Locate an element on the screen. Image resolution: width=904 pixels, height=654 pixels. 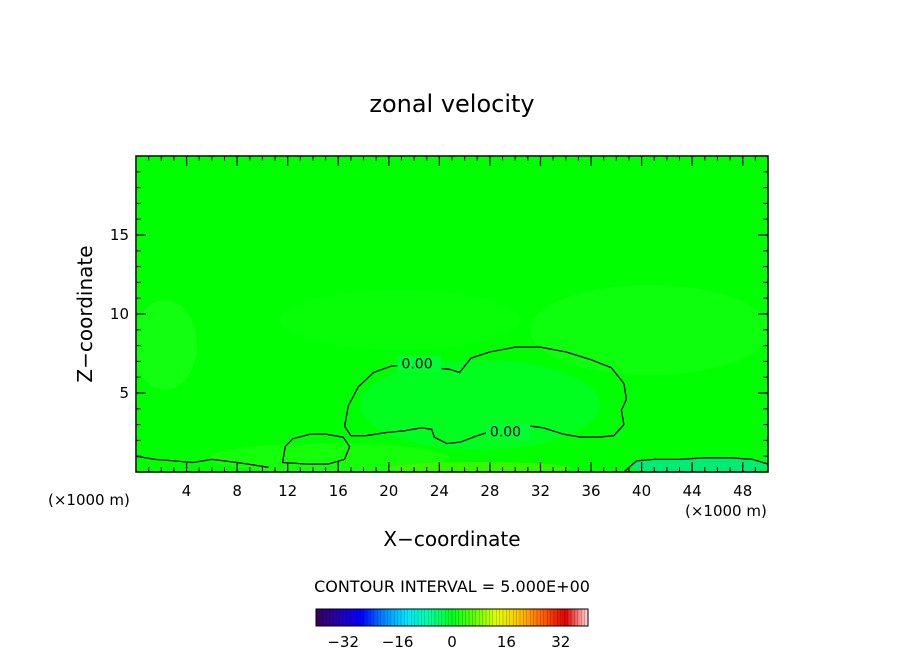
y-tick-label: 10 is located at coordinates (119, 314).